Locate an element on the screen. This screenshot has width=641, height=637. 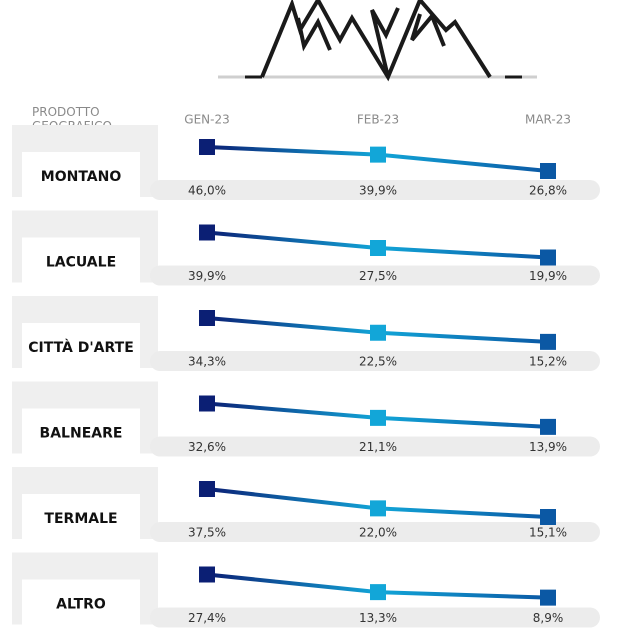
row-label: BALNEARE is located at coordinates (81, 434).